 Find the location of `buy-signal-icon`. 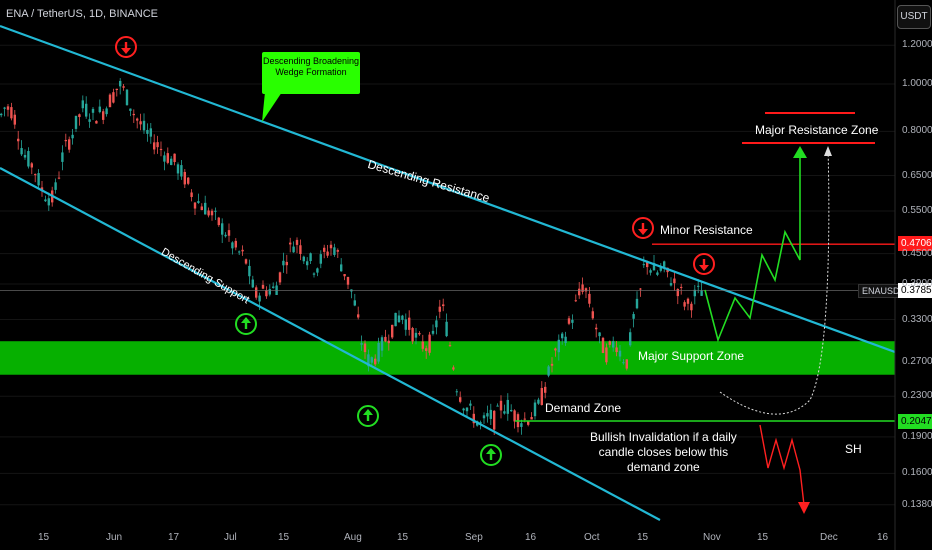

buy-signal-icon is located at coordinates (246, 324).